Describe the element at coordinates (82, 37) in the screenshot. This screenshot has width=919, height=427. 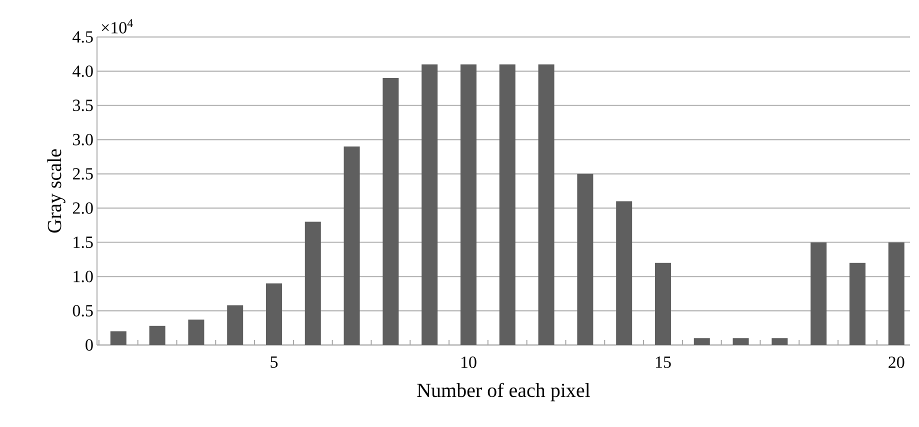
I see `y-tick-label: 4.5` at that location.